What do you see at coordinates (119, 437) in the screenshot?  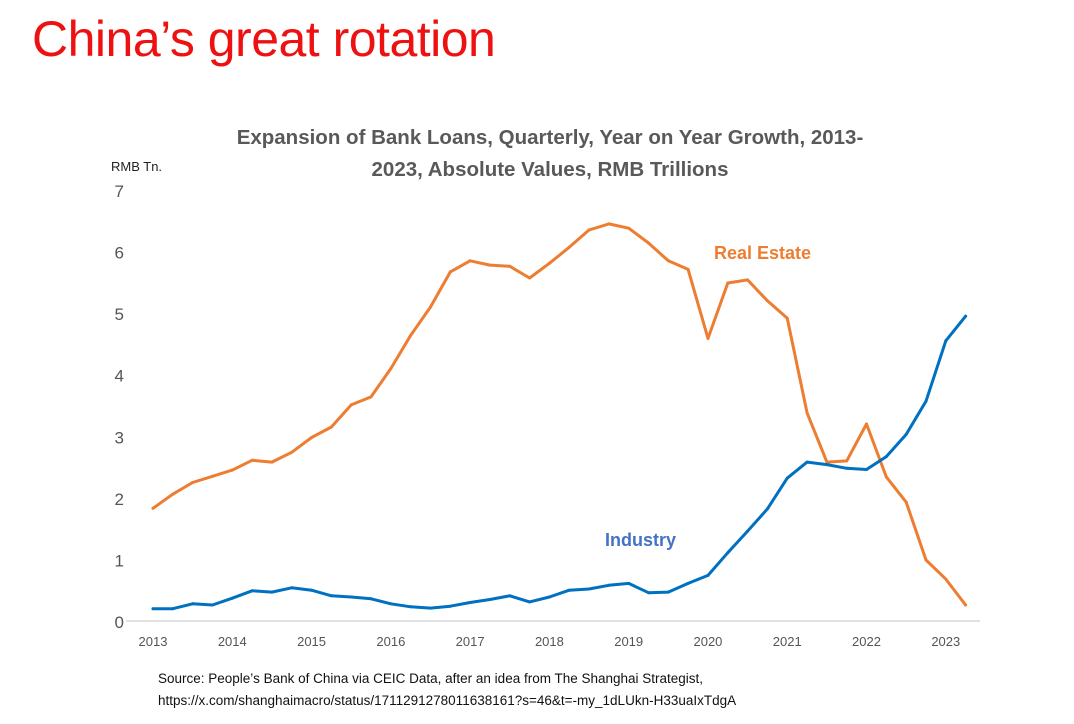 I see `y-tick-label: 3` at bounding box center [119, 437].